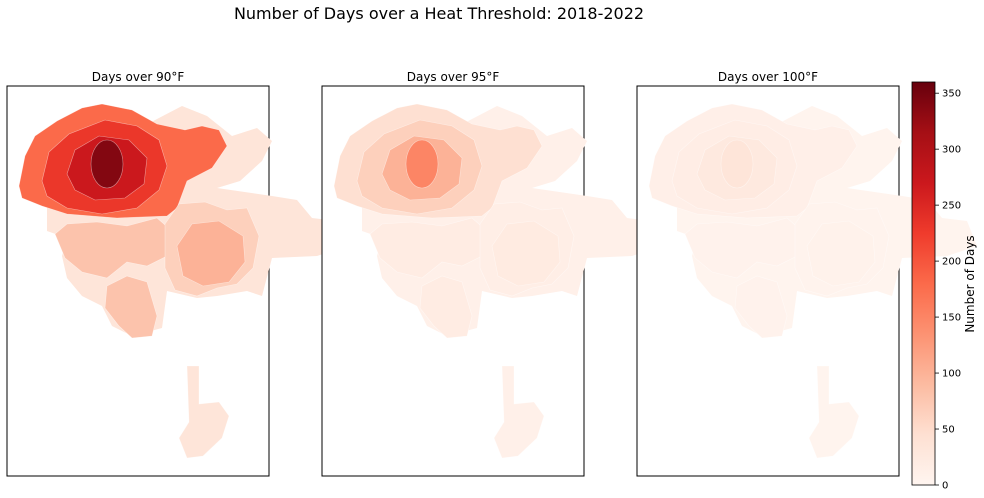  Describe the element at coordinates (948, 290) in the screenshot. I see `colorbar-ticks: 0 50 100 150 200 250 300 350` at that location.